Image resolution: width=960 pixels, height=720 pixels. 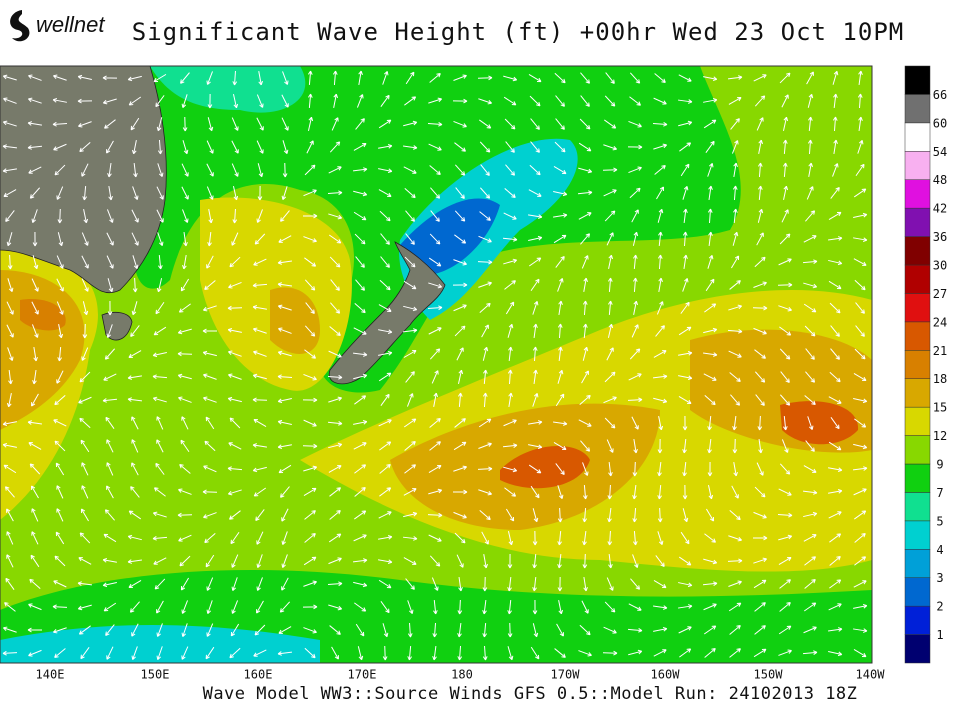 What do you see at coordinates (940, 237) in the screenshot?
I see `colorbar-label: 36` at bounding box center [940, 237].